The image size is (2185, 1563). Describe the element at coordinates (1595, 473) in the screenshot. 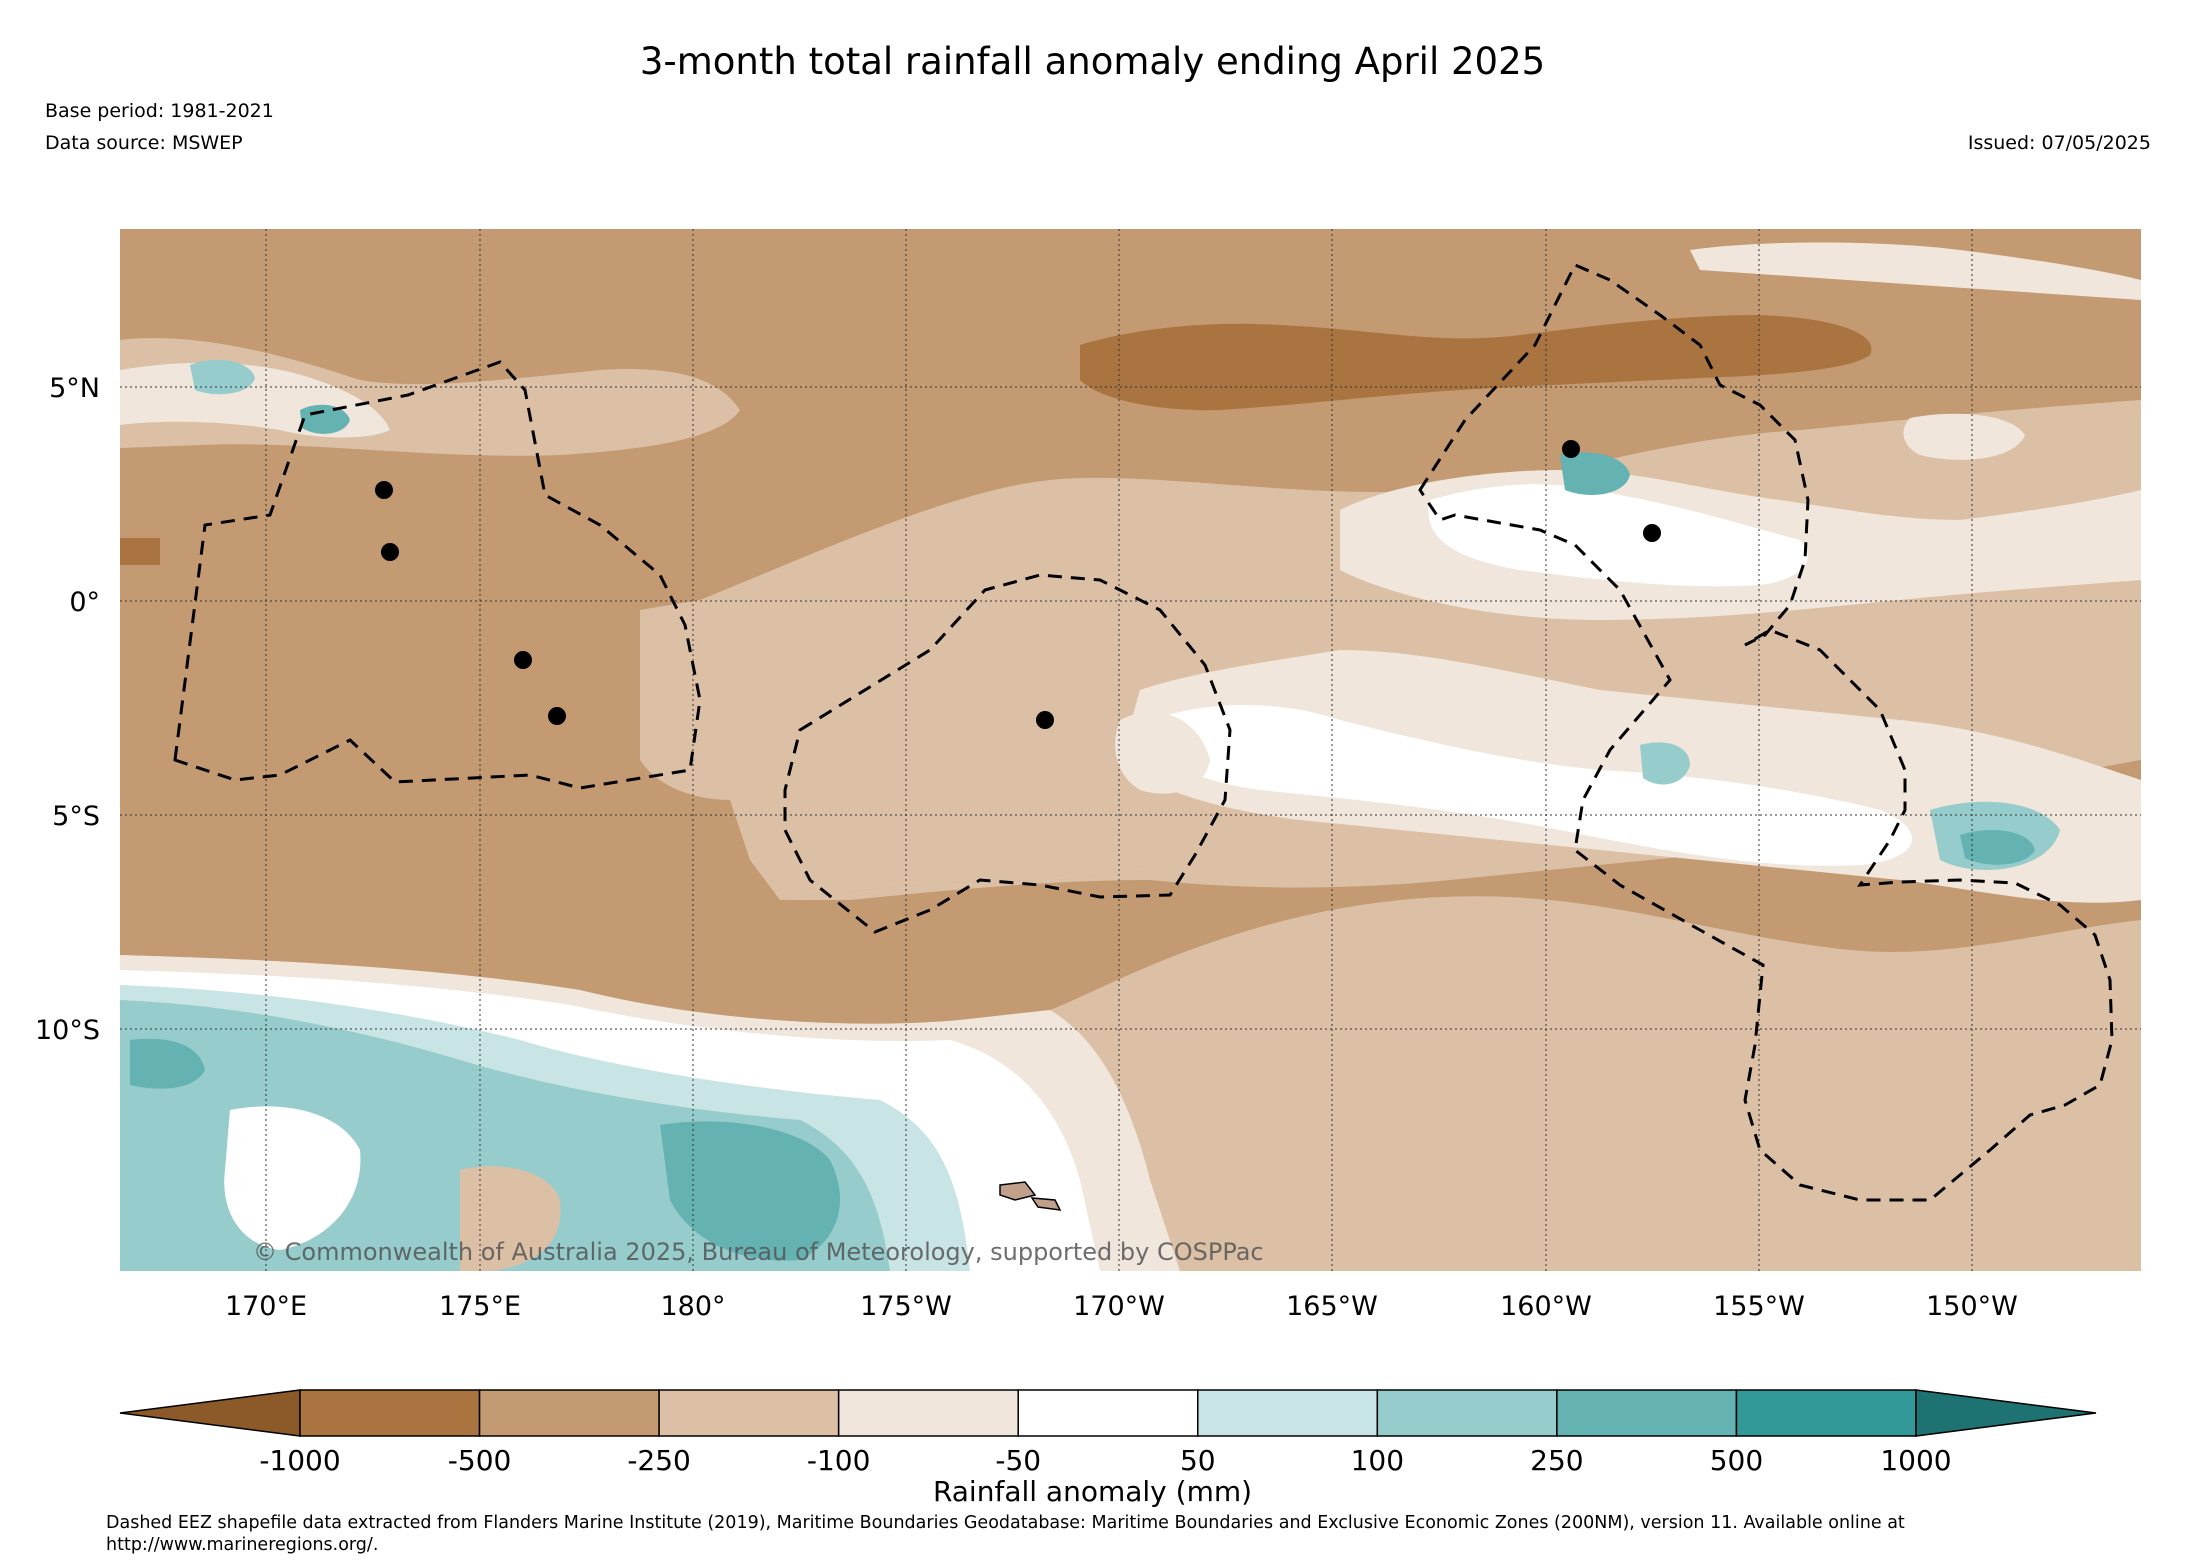

I see `field-wet-east` at that location.